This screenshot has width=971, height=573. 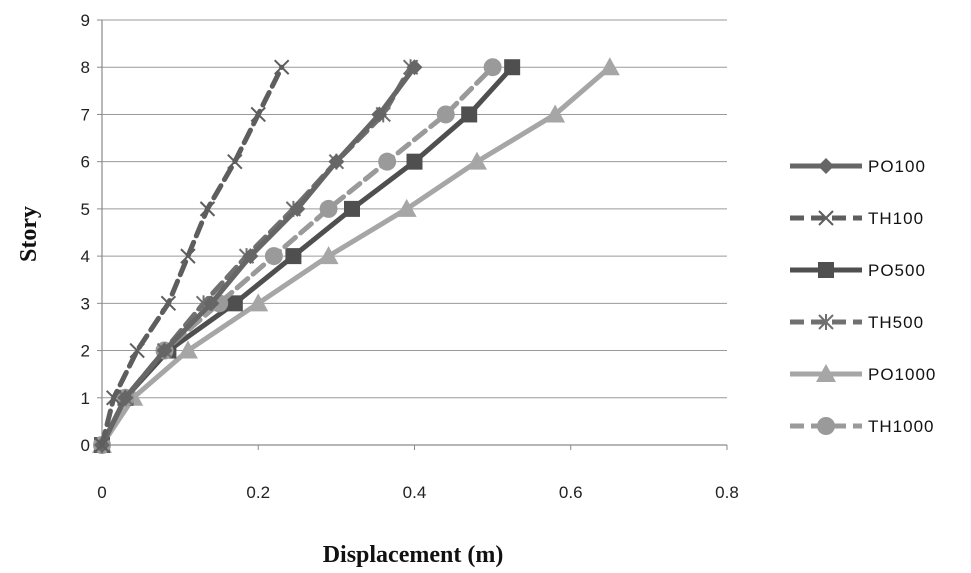 I want to click on point-TH100-4-stroke-b, so click(x=188, y=256).